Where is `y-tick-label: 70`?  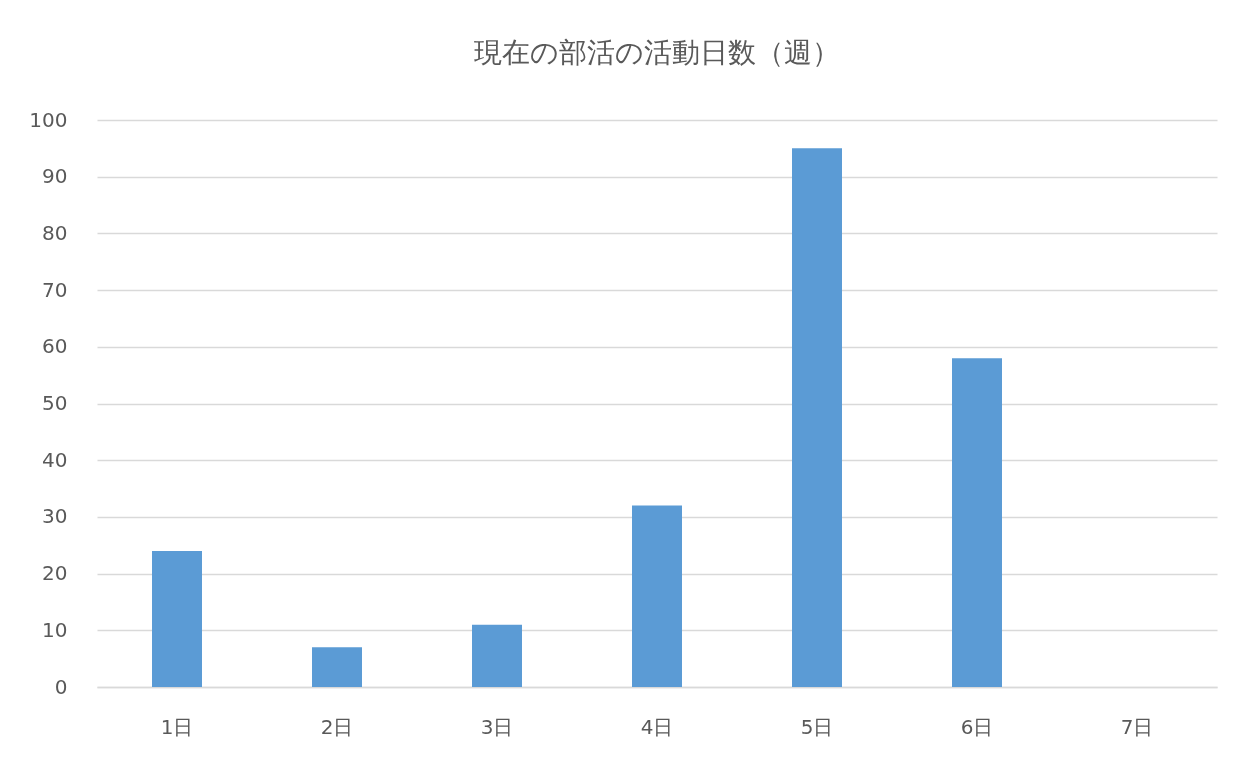
y-tick-label: 70 is located at coordinates (55, 289).